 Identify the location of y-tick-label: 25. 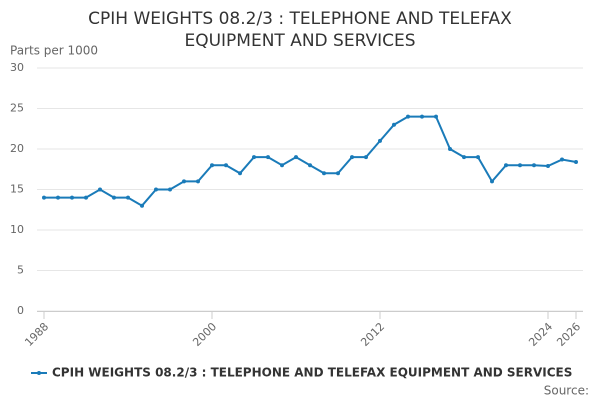
(17, 108).